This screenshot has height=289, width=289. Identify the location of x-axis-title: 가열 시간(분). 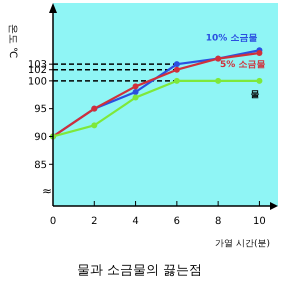
(242, 244).